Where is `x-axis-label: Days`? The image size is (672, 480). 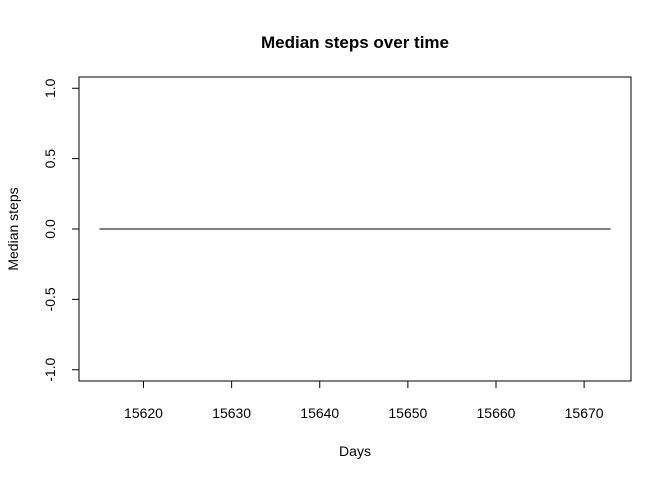
x-axis-label: Days is located at coordinates (355, 451).